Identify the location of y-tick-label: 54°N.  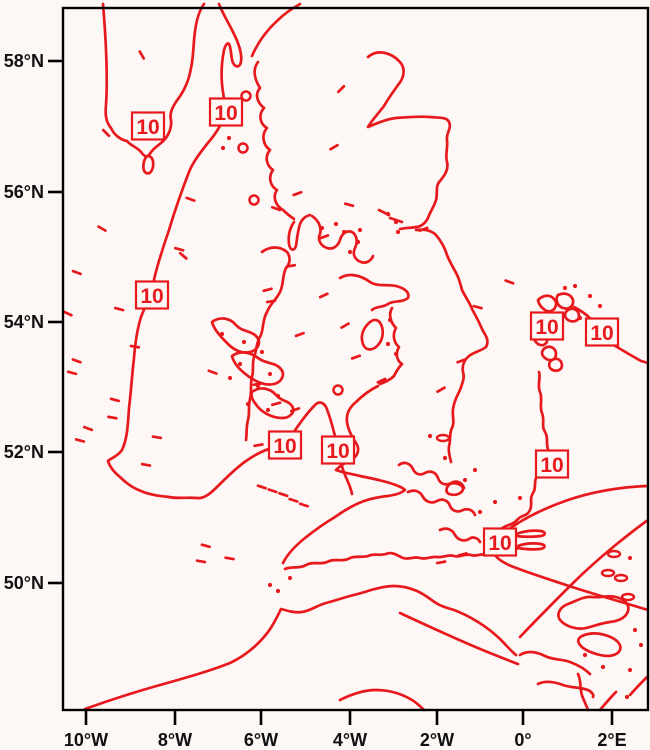
(24, 322).